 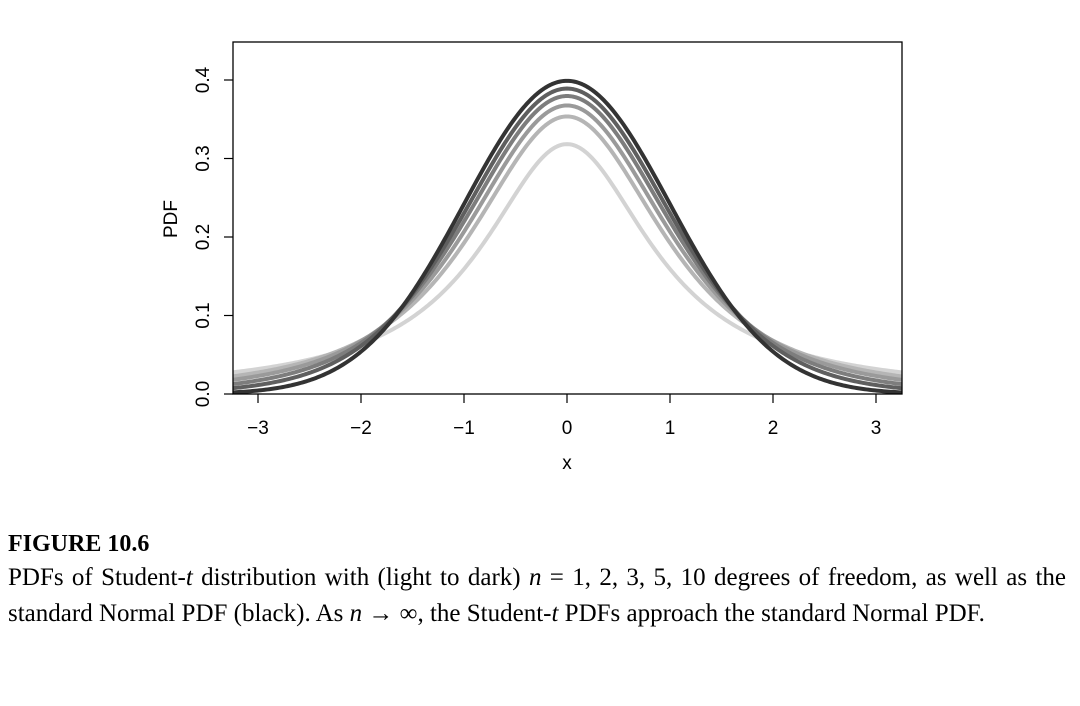 I want to click on x-tick-label: 1, so click(x=670, y=428).